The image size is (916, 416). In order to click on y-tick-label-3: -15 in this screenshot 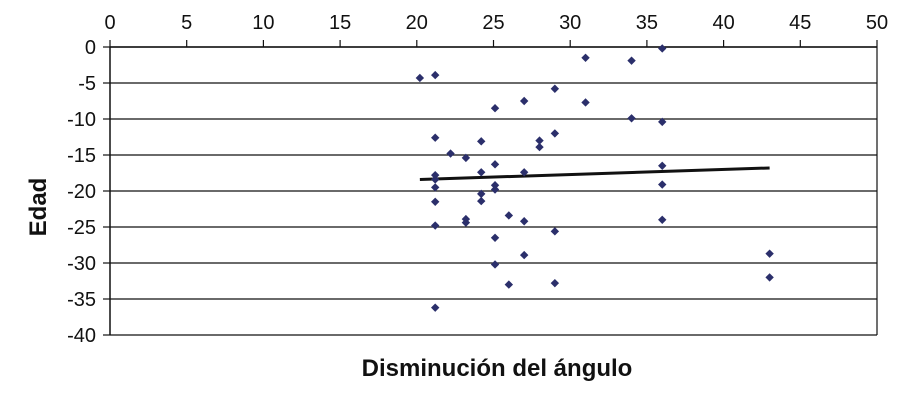, I will do `click(81, 156)`.